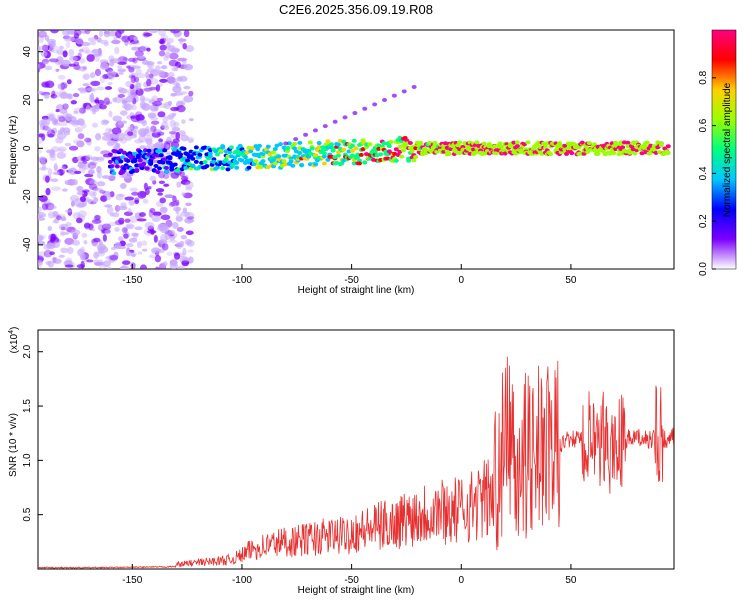 The image size is (750, 600). Describe the element at coordinates (727, 149) in the screenshot. I see `colorbar-label: Normalized spectral amplitude` at that location.